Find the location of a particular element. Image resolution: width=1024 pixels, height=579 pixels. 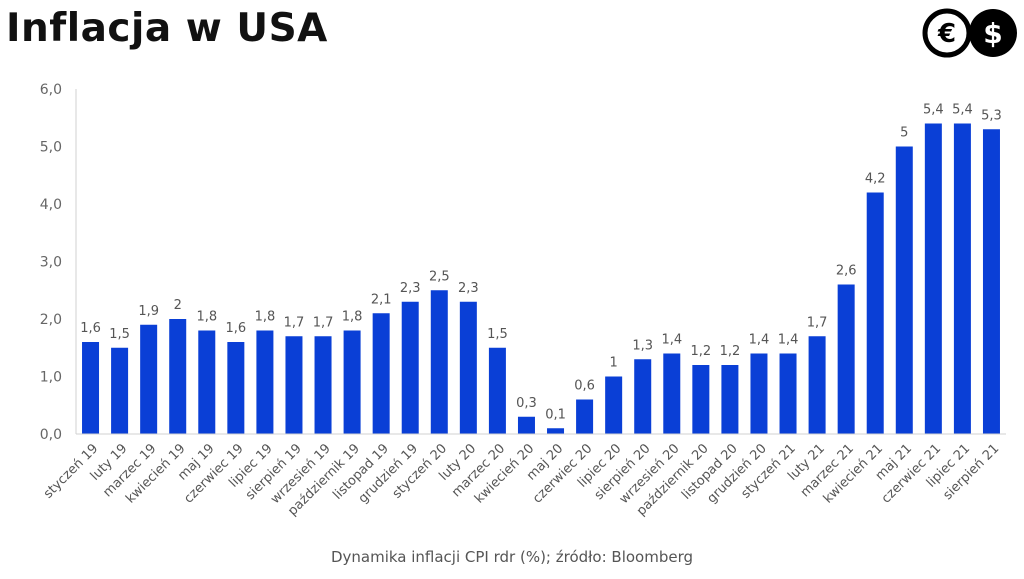

y-axis: 0,0 1,0 2,0 3,0 4,0 5,0 6,0 is located at coordinates (58, 262).